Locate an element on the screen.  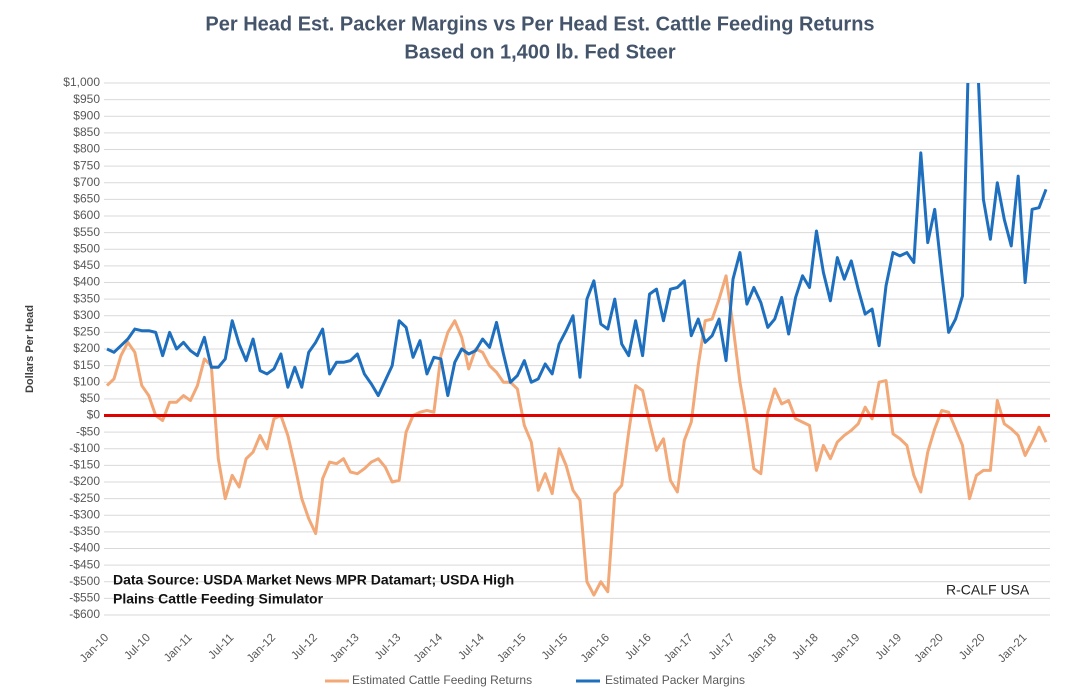
y-tick-label: $800 is located at coordinates (86, 149).